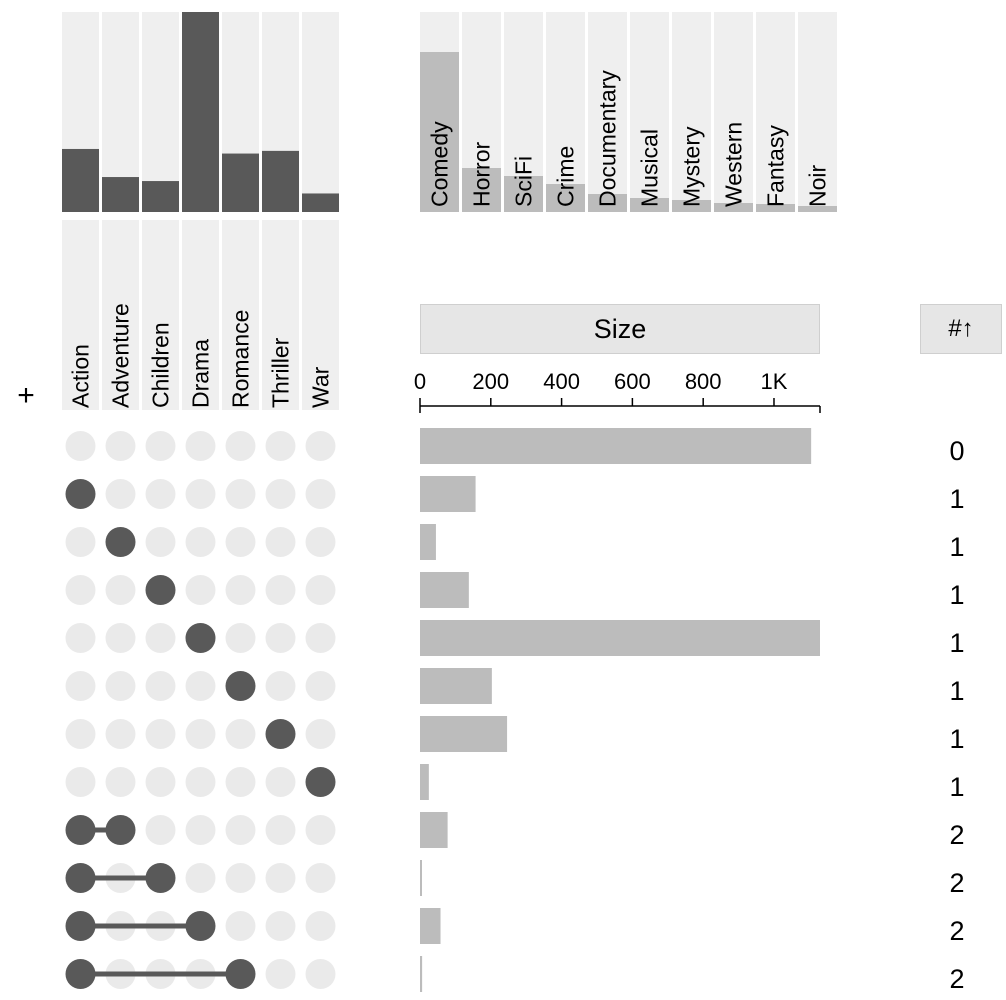 The width and height of the screenshot is (1006, 1000). Describe the element at coordinates (607, 203) in the screenshot. I see `other-set-bar-documentary` at that location.